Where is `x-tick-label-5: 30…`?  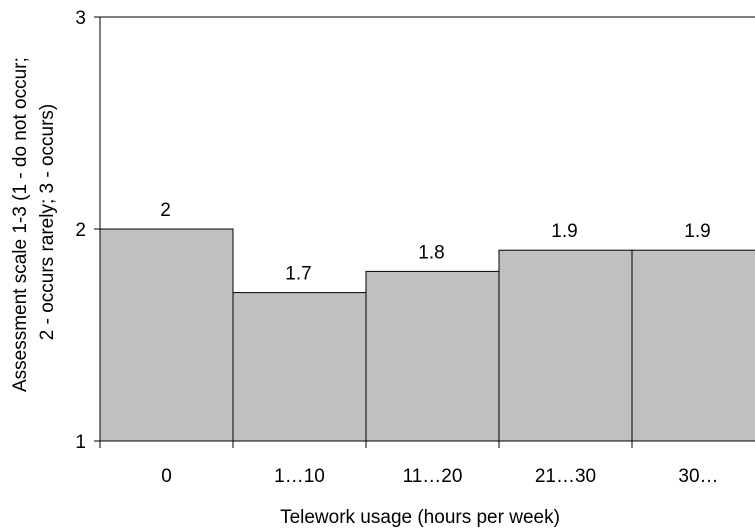 x-tick-label-5: 30… is located at coordinates (698, 476).